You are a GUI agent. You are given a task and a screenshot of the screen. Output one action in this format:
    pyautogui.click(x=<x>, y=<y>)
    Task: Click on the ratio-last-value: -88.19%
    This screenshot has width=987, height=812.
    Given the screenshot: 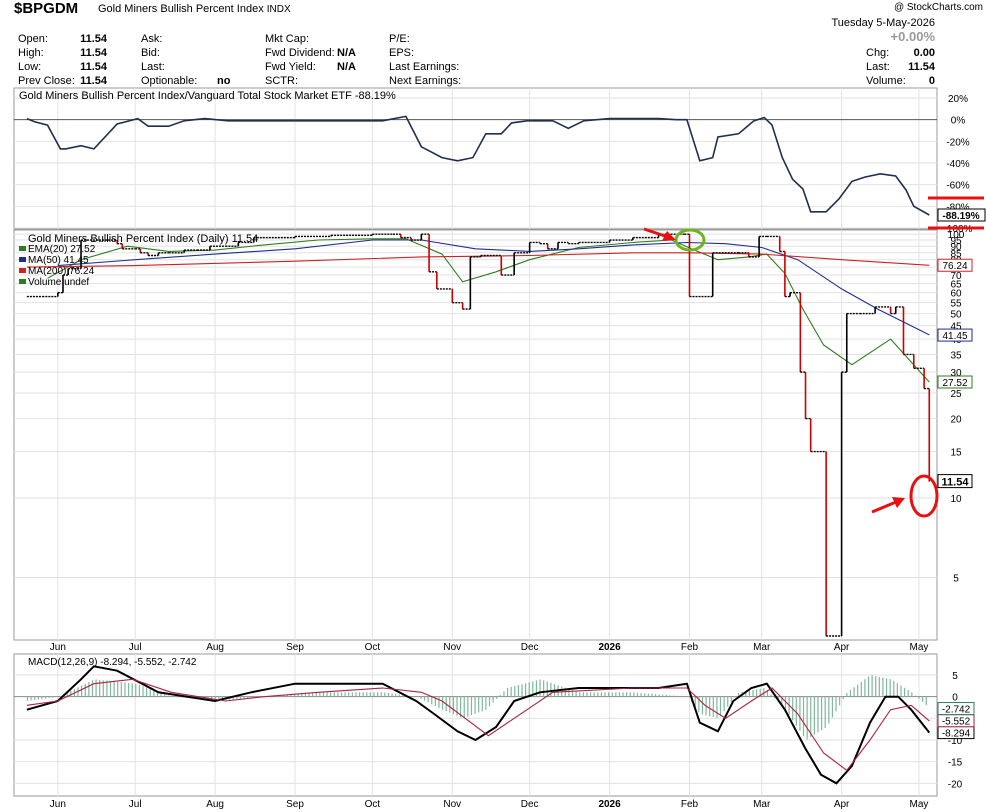 What is the action you would take?
    pyautogui.click(x=960, y=216)
    